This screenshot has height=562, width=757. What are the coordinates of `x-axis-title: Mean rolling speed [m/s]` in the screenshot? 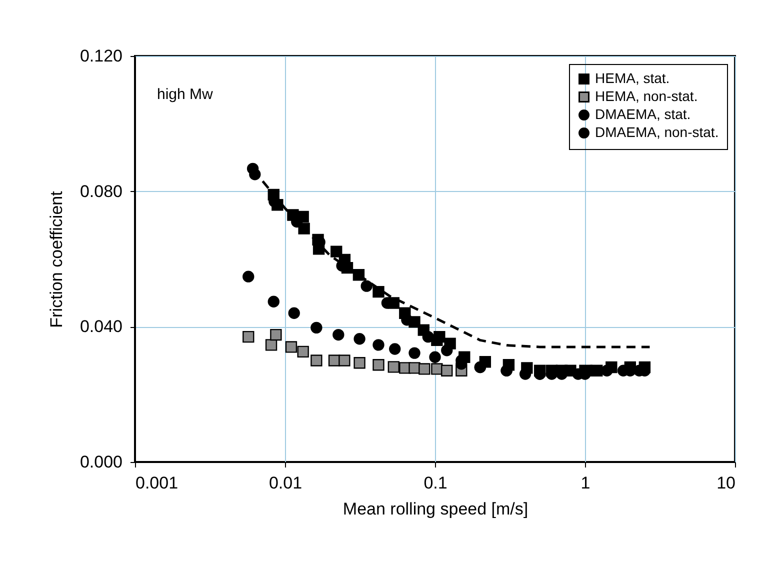 It's located at (435, 509).